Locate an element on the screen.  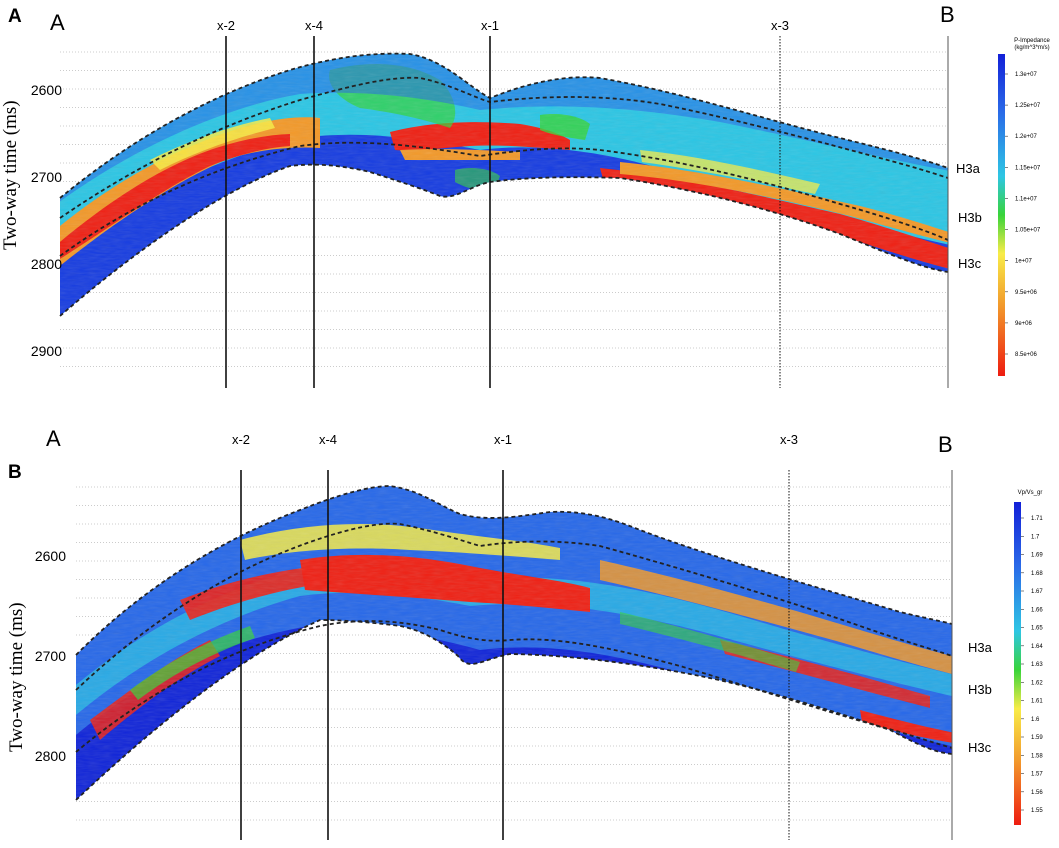
colorbar-tick-label: 1.71 is located at coordinates (1037, 519).